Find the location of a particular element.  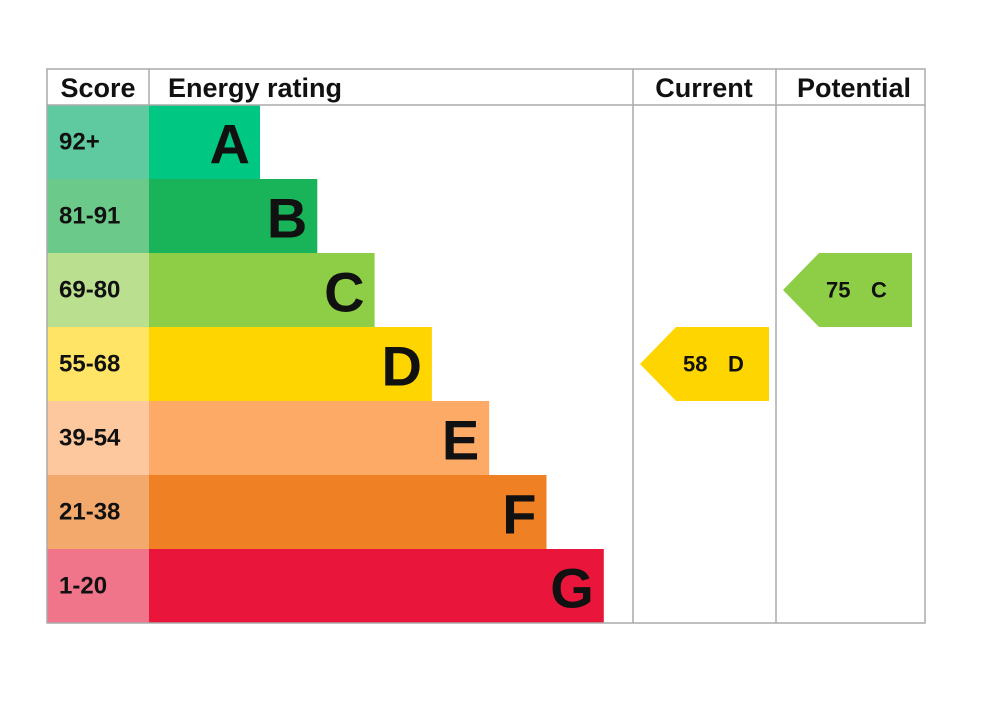

rating-letter: B is located at coordinates (287, 218).